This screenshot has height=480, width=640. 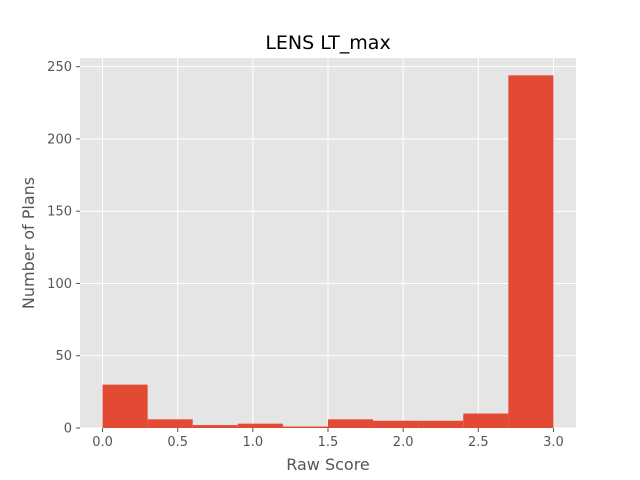 I want to click on x-tick-label: 2.0, so click(x=403, y=442).